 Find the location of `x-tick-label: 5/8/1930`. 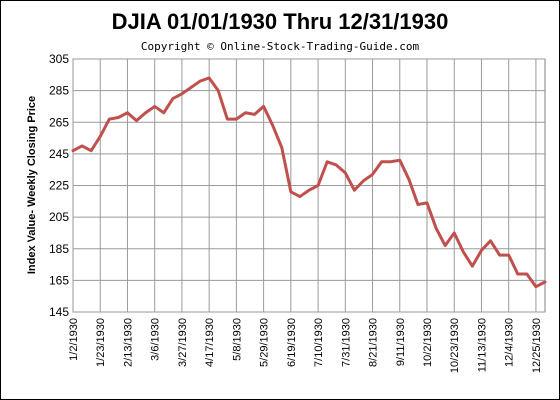

x-tick-label: 5/8/1930 is located at coordinates (237, 339).